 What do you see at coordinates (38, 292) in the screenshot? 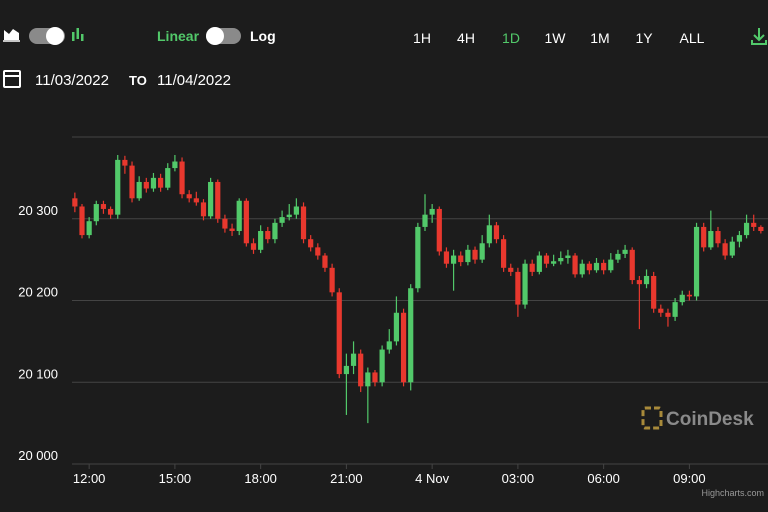
I see `y-tick-label: 20 200` at bounding box center [38, 292].